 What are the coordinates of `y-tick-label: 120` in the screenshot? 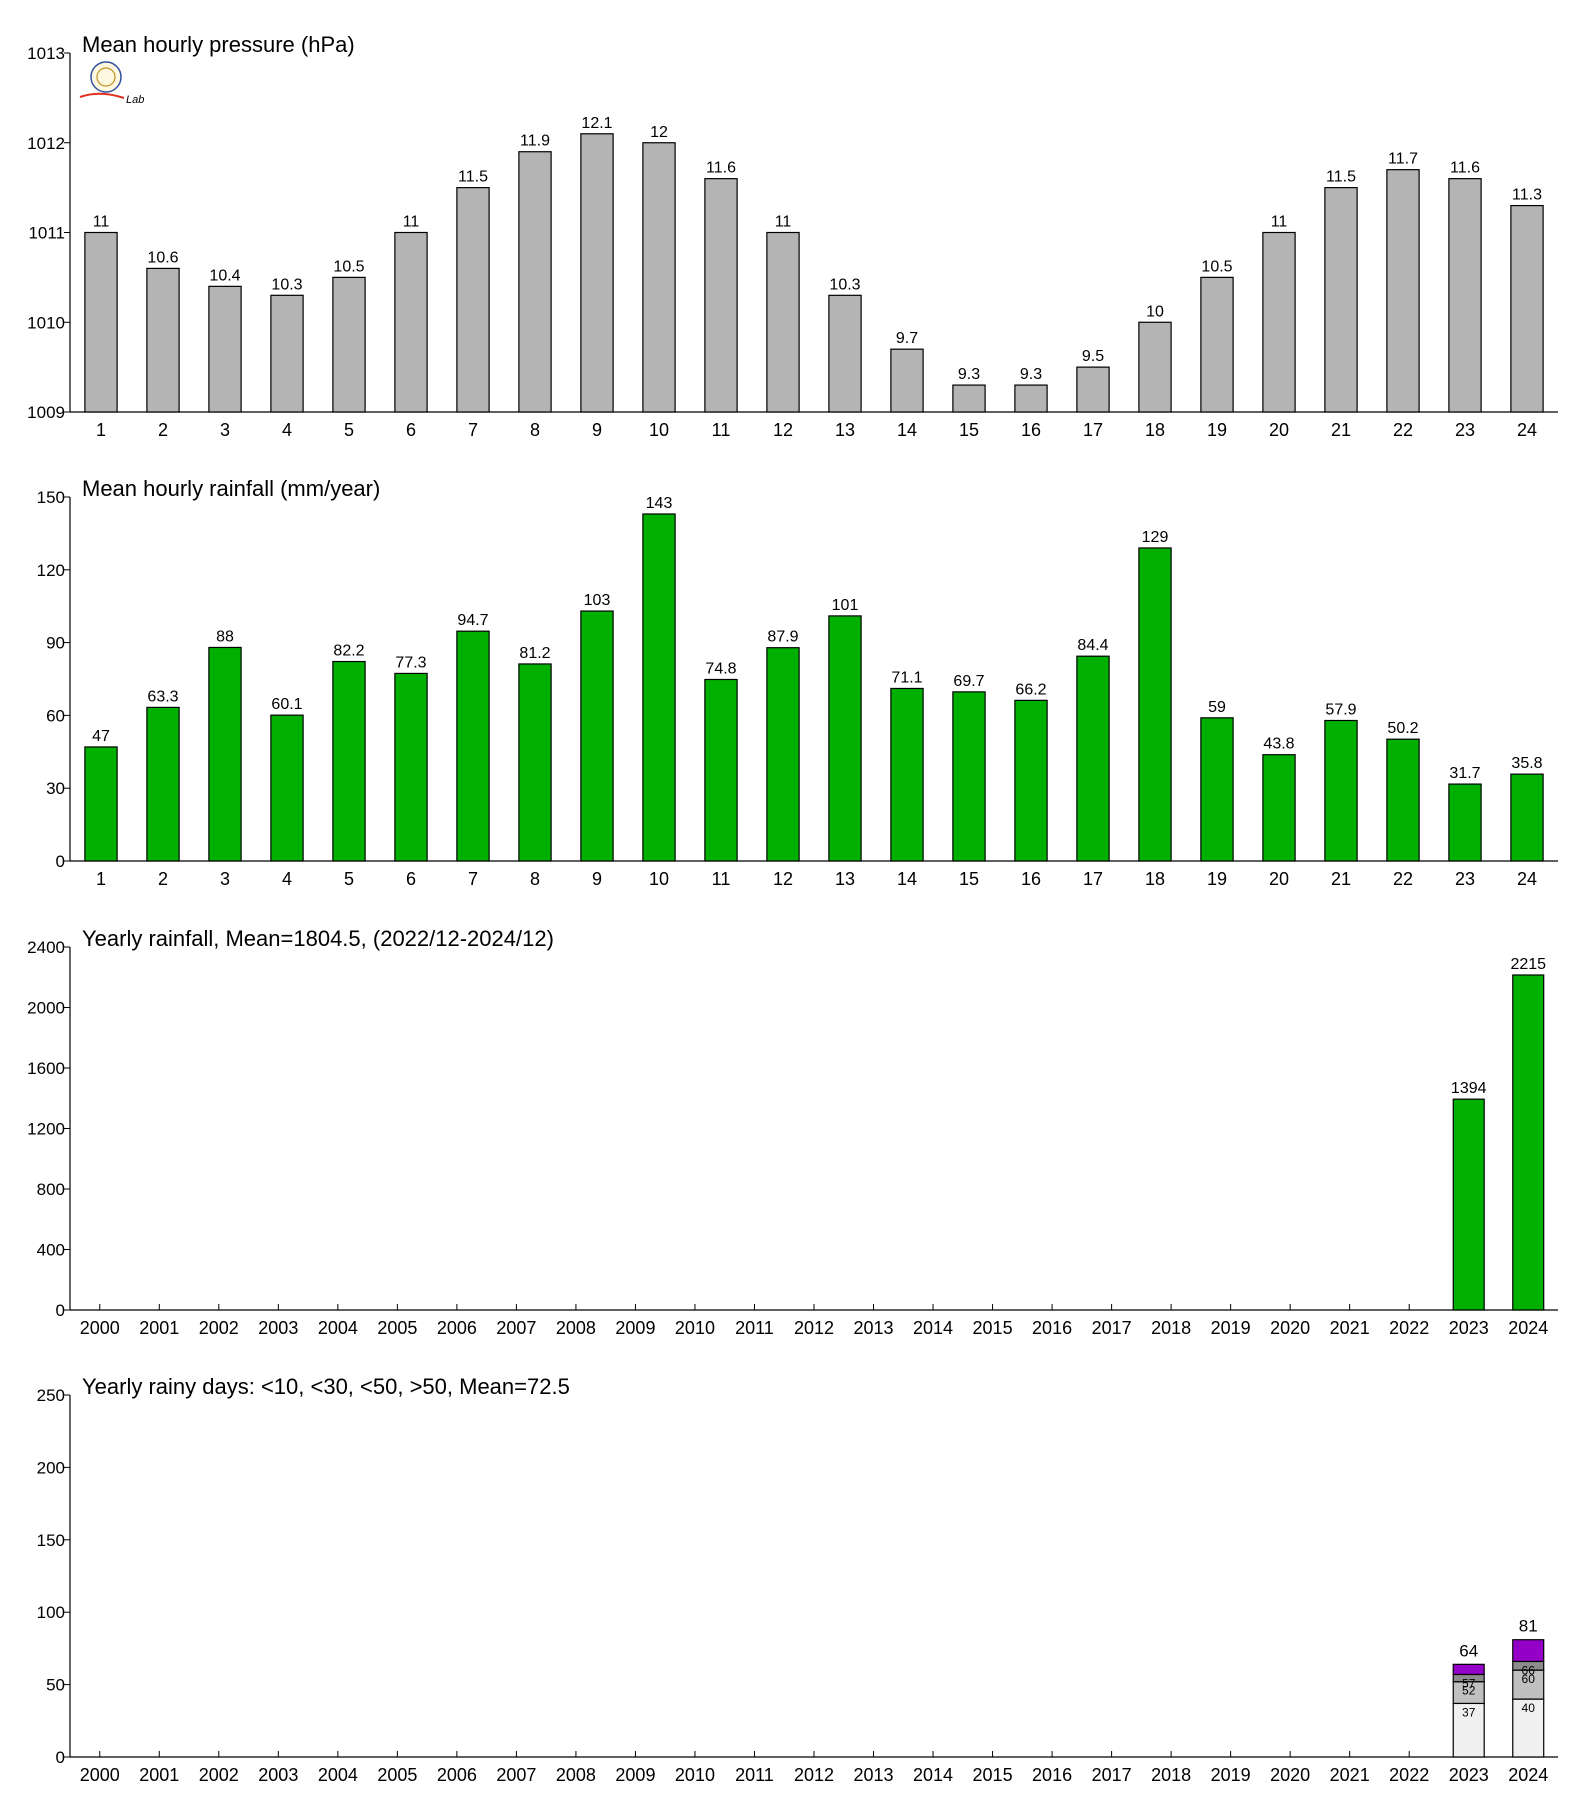 It's located at (51, 570).